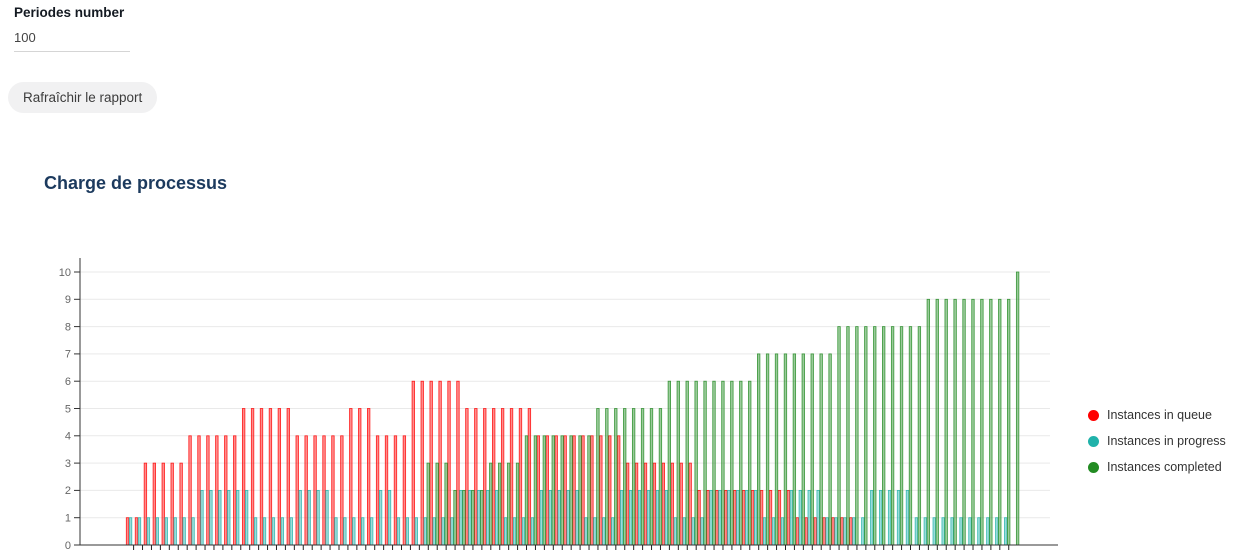 The width and height of the screenshot is (1248, 555). What do you see at coordinates (68, 355) in the screenshot?
I see `svg-text: 7` at bounding box center [68, 355].